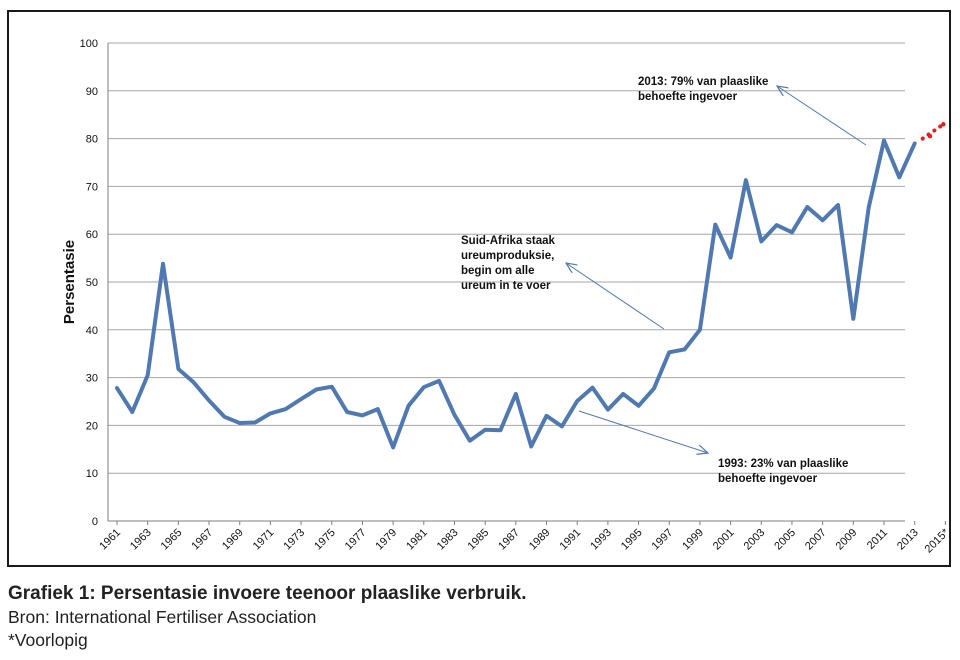  What do you see at coordinates (172, 540) in the screenshot?
I see `x-tick-label: 1965` at bounding box center [172, 540].